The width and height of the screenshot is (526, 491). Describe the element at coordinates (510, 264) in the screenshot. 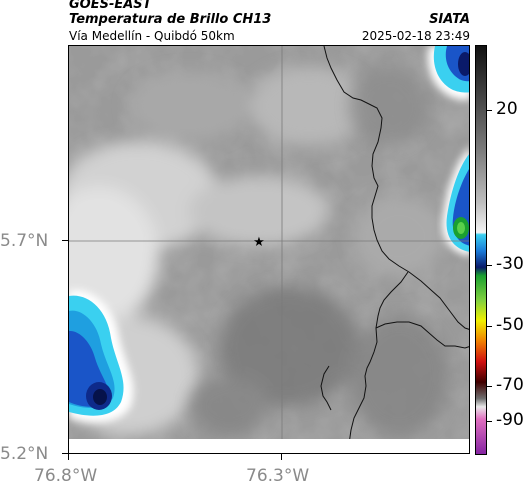

I see `colorbar-label-minus-30: -30` at that location.